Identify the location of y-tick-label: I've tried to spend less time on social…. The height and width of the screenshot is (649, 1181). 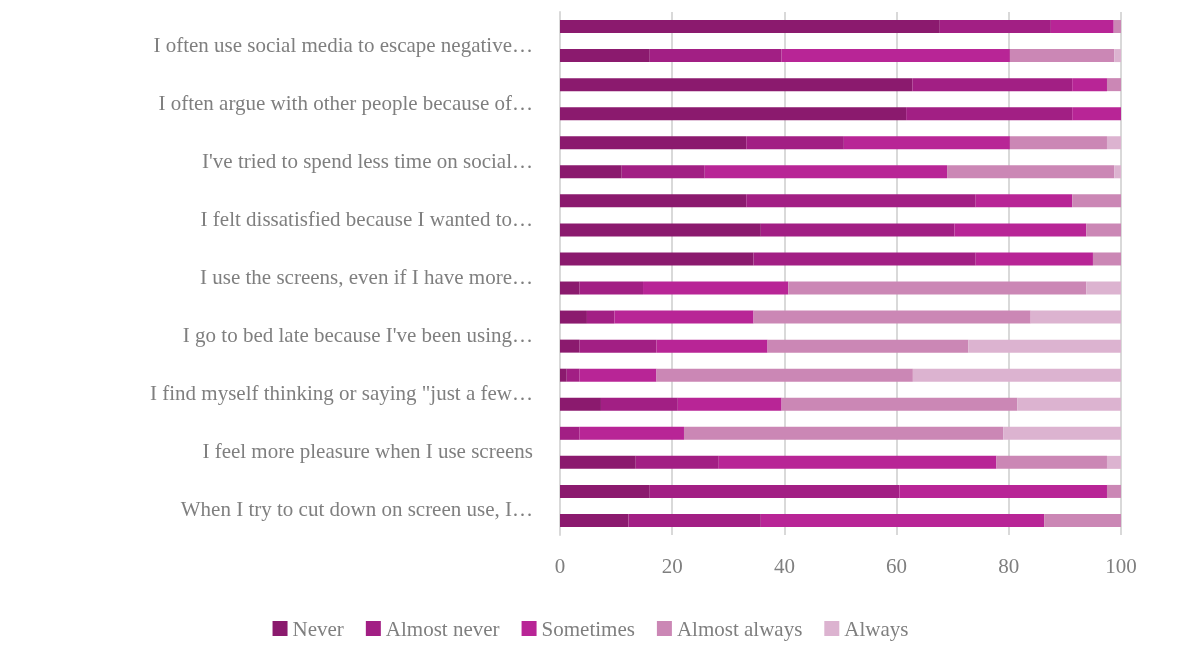
(367, 160).